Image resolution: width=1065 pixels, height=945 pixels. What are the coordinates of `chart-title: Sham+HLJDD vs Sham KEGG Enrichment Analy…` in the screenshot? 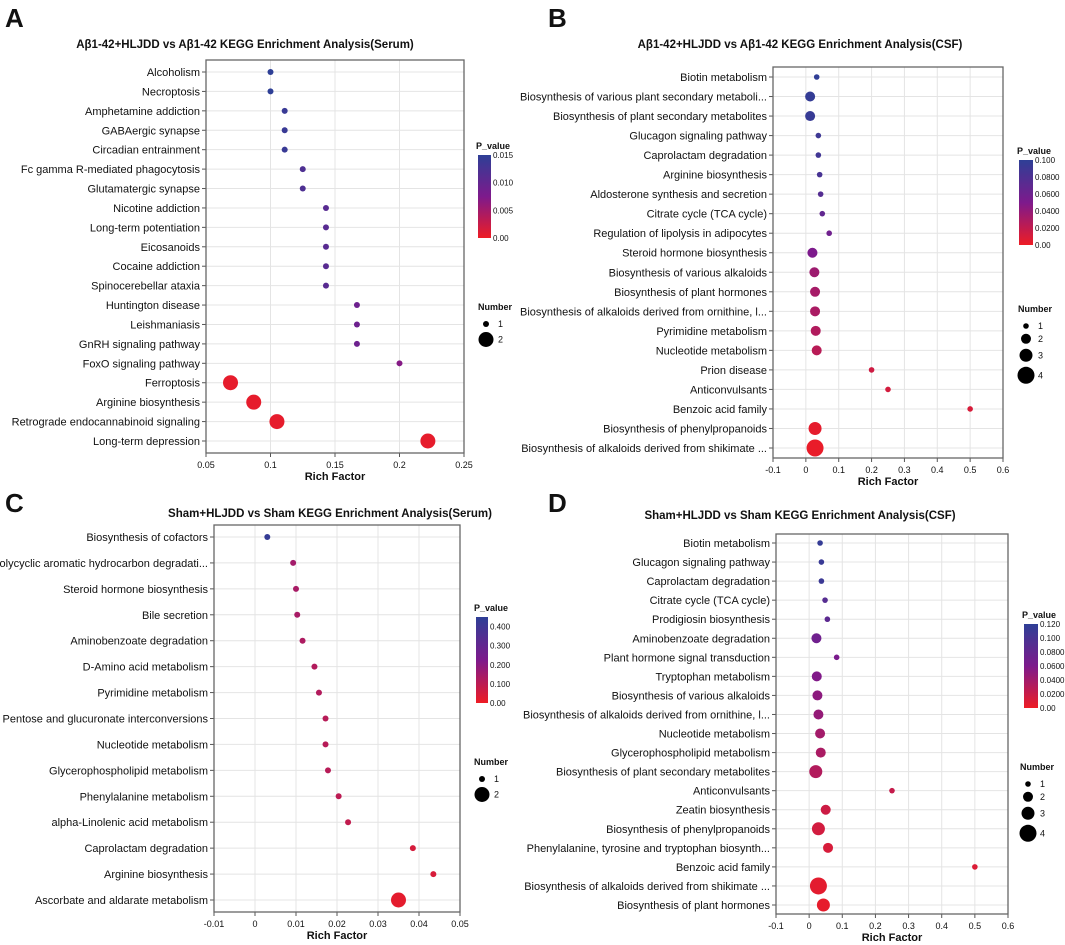 It's located at (799, 516).